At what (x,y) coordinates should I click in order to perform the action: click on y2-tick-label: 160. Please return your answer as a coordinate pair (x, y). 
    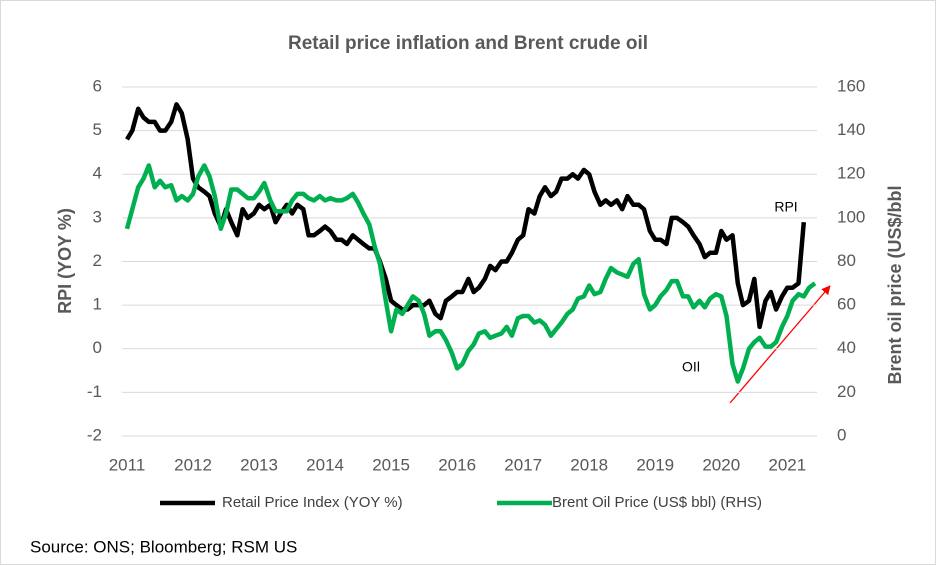
    Looking at the image, I should click on (851, 85).